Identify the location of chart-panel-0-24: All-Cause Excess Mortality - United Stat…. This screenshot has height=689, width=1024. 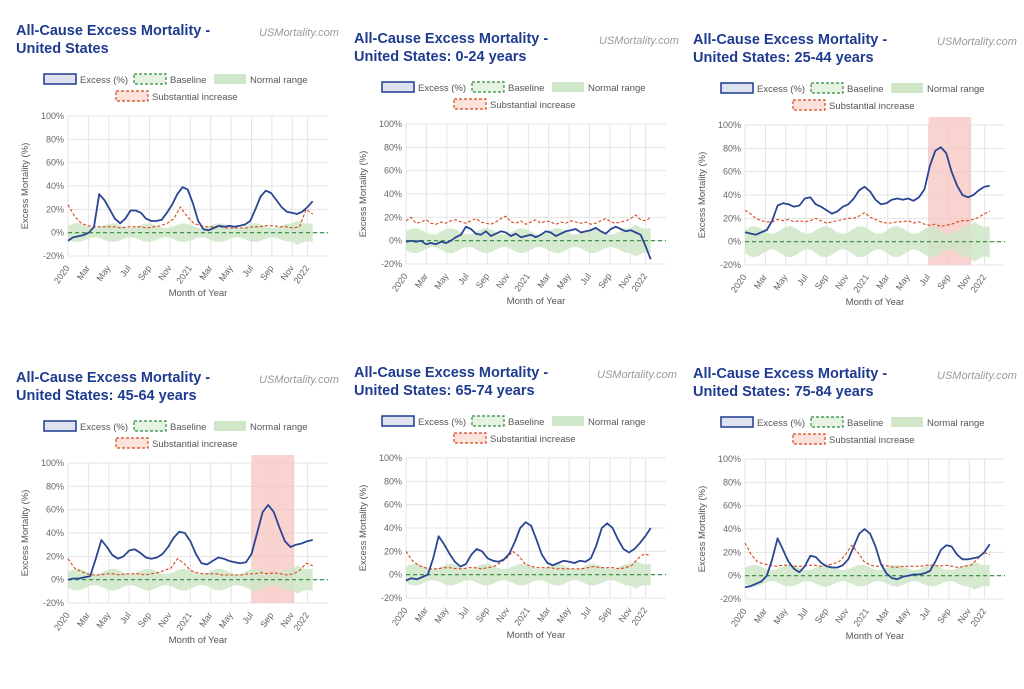
(519, 190).